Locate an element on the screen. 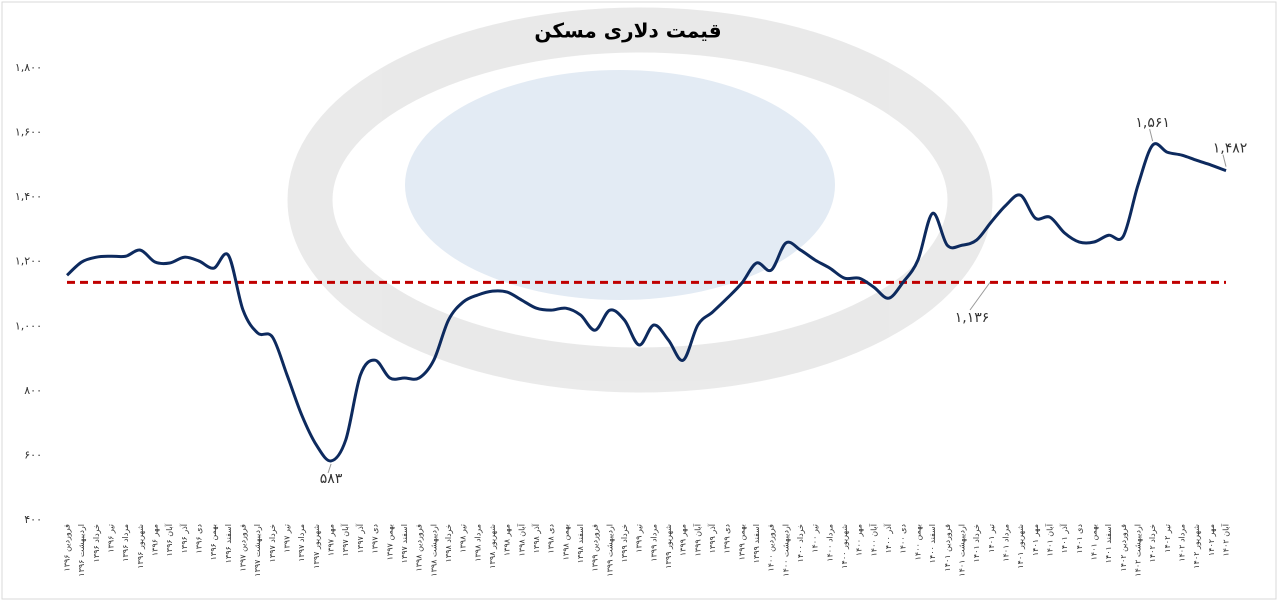 The height and width of the screenshot is (601, 1278). x-tick-label: فروردین ۱۳۹۶ is located at coordinates (67, 548).